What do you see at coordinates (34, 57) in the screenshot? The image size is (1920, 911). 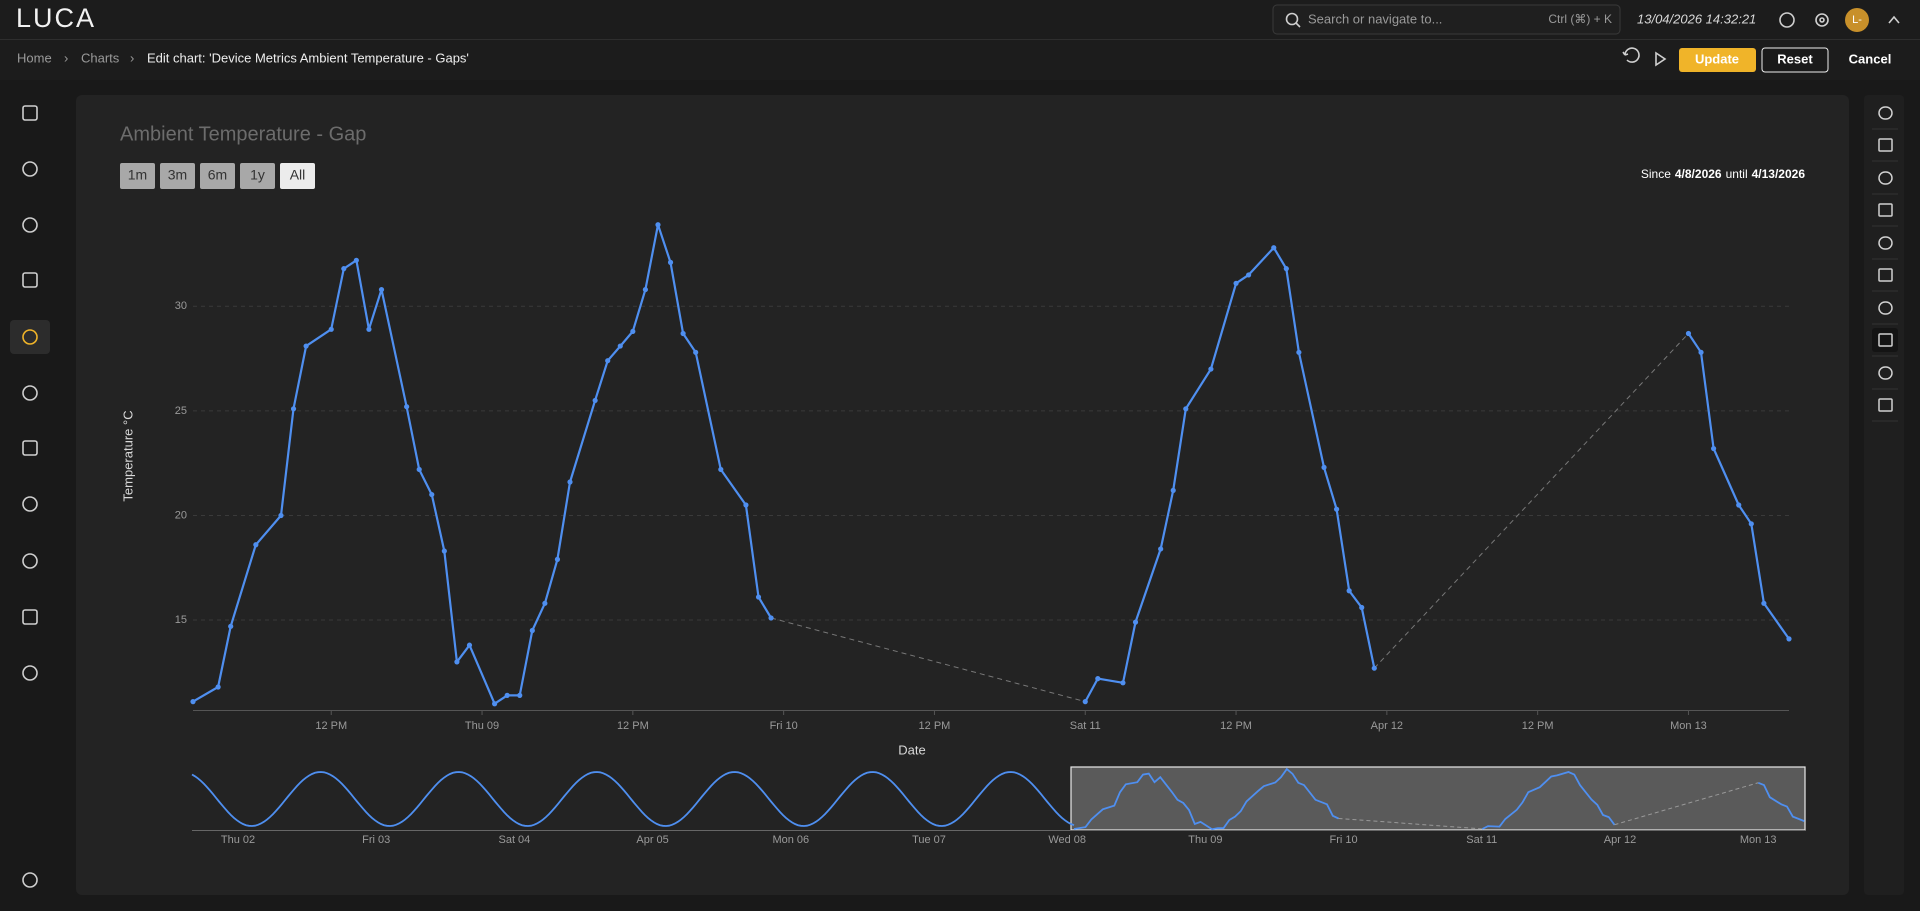 I see `breadcrumb-link: Home` at bounding box center [34, 57].